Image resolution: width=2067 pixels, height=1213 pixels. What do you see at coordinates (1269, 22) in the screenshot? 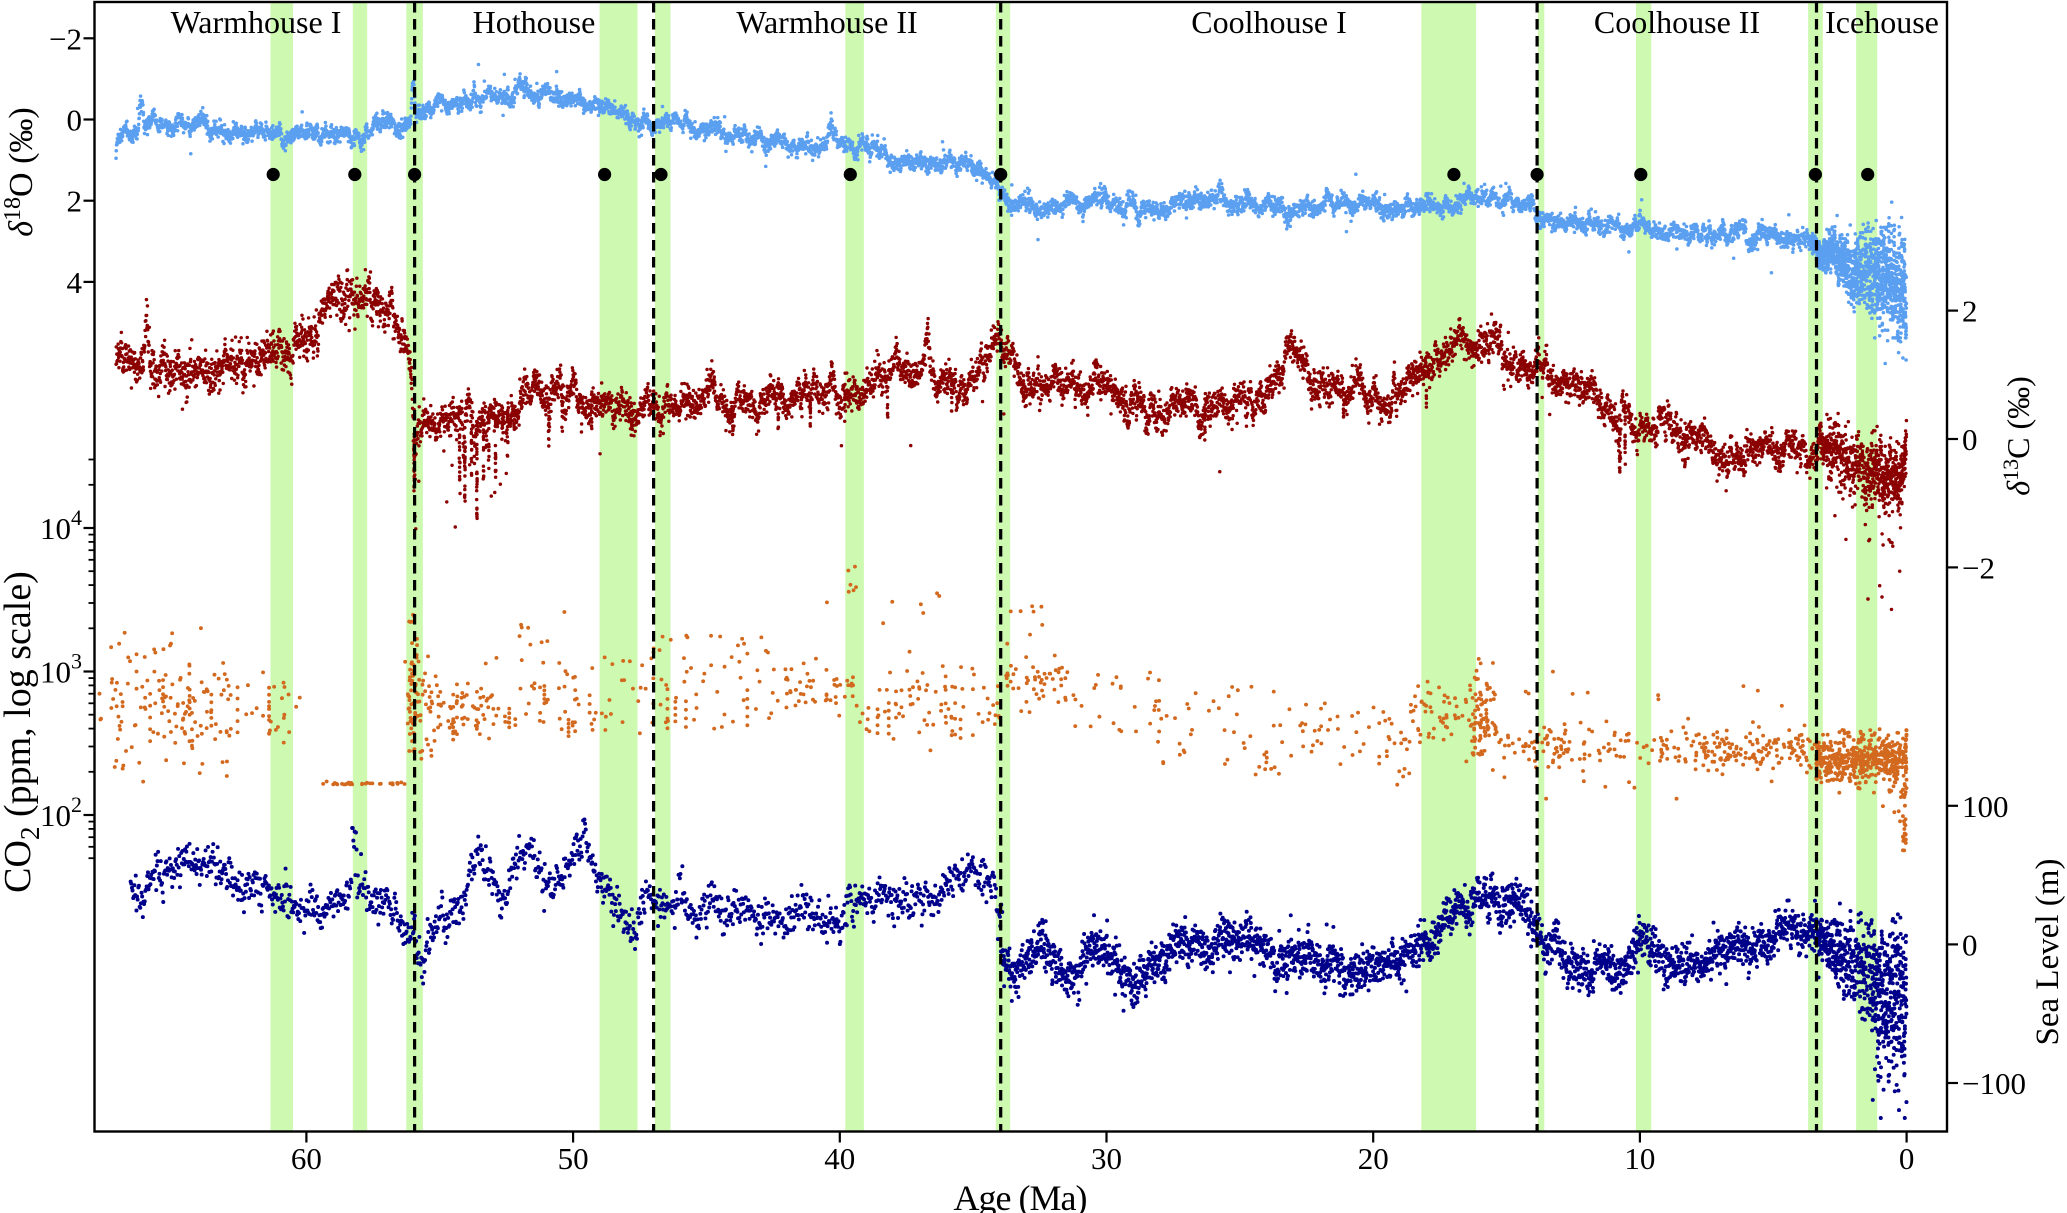
I see `svg-text: Coolhouse I` at bounding box center [1269, 22].